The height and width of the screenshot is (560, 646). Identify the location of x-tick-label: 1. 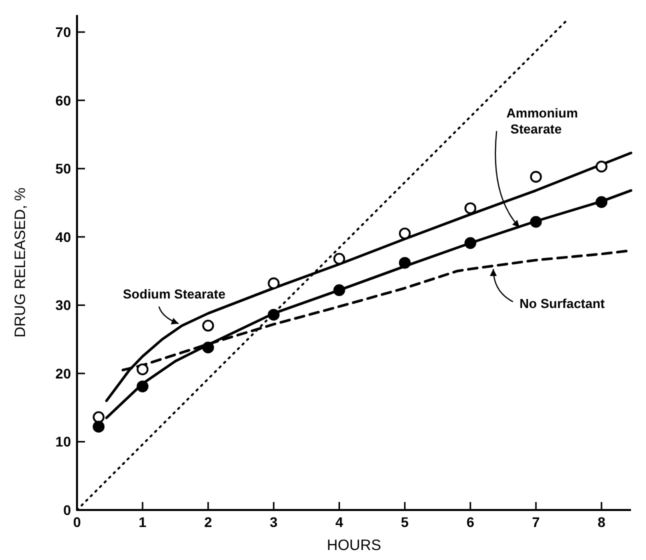
(142, 522).